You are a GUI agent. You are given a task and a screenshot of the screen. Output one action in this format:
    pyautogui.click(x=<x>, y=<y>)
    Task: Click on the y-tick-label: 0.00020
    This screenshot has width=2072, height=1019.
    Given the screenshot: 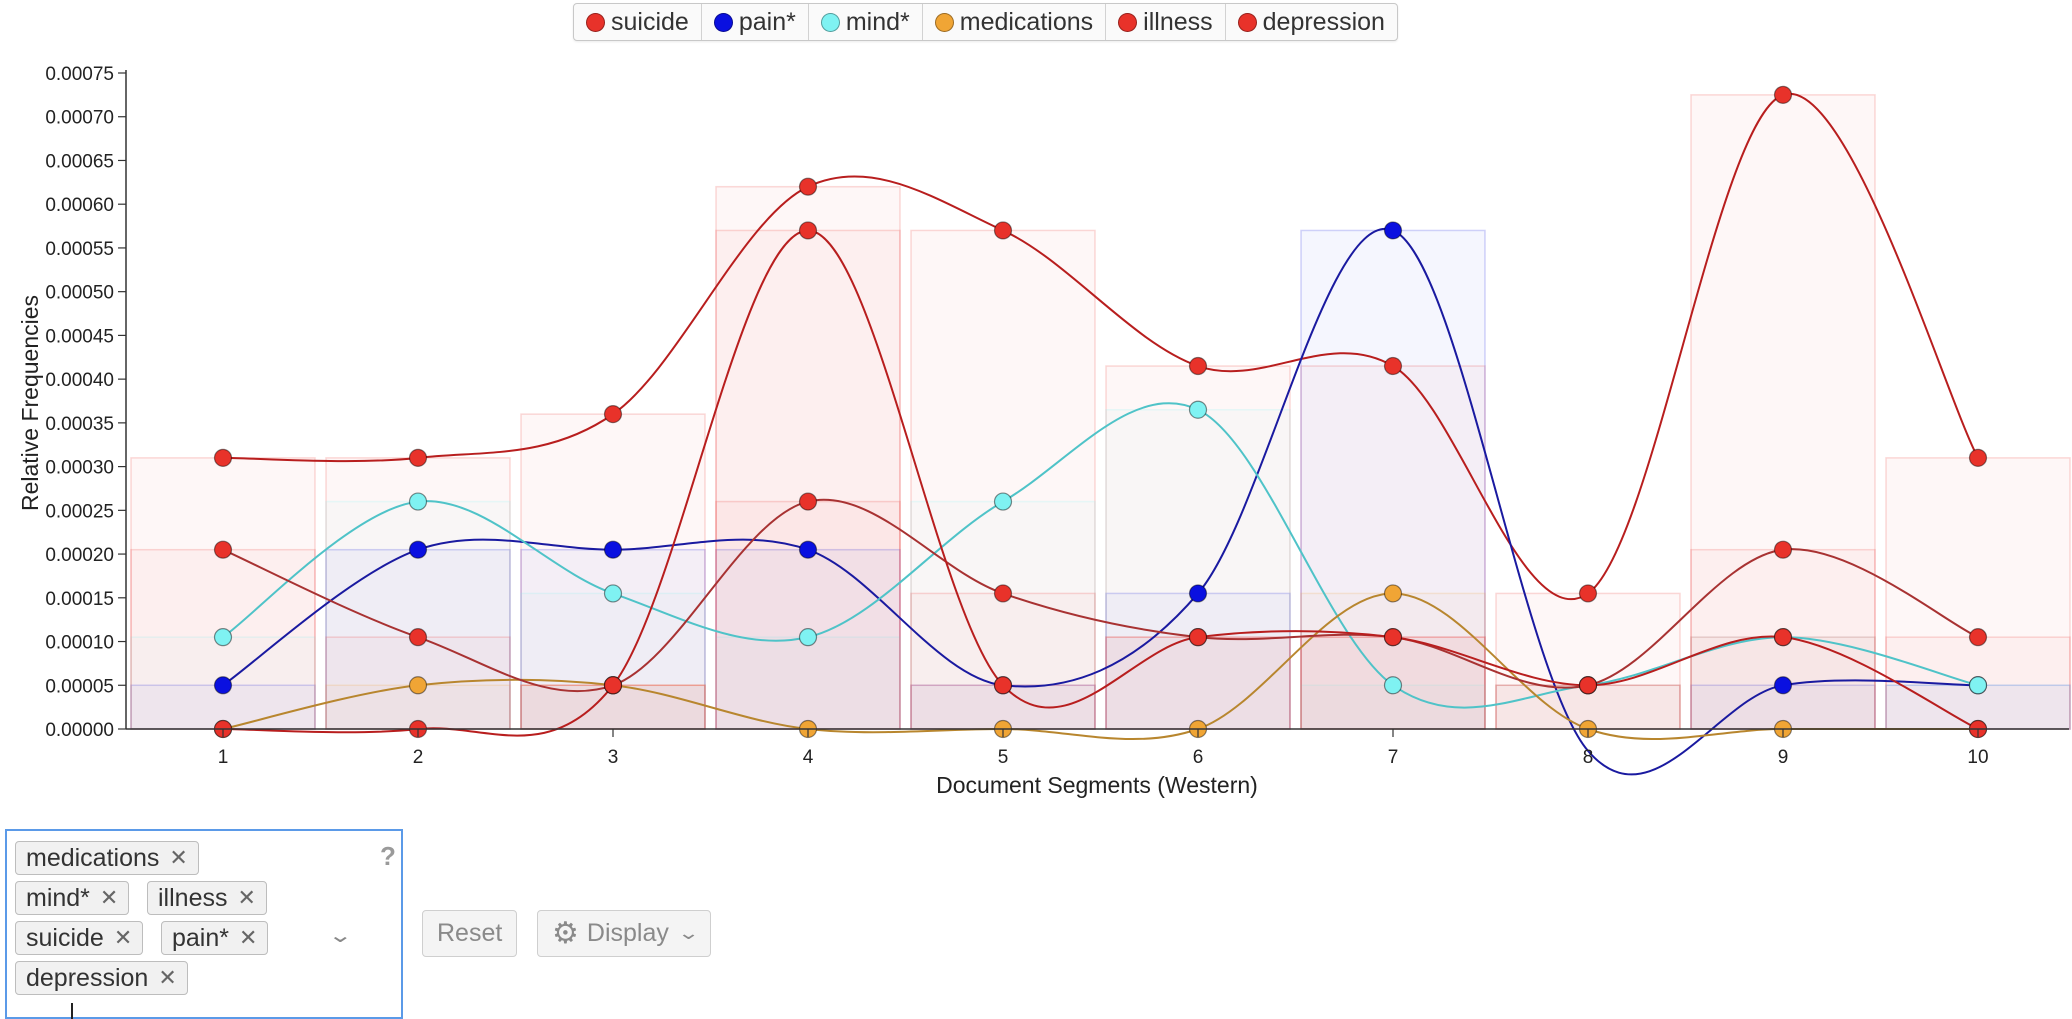 What is the action you would take?
    pyautogui.click(x=79, y=555)
    